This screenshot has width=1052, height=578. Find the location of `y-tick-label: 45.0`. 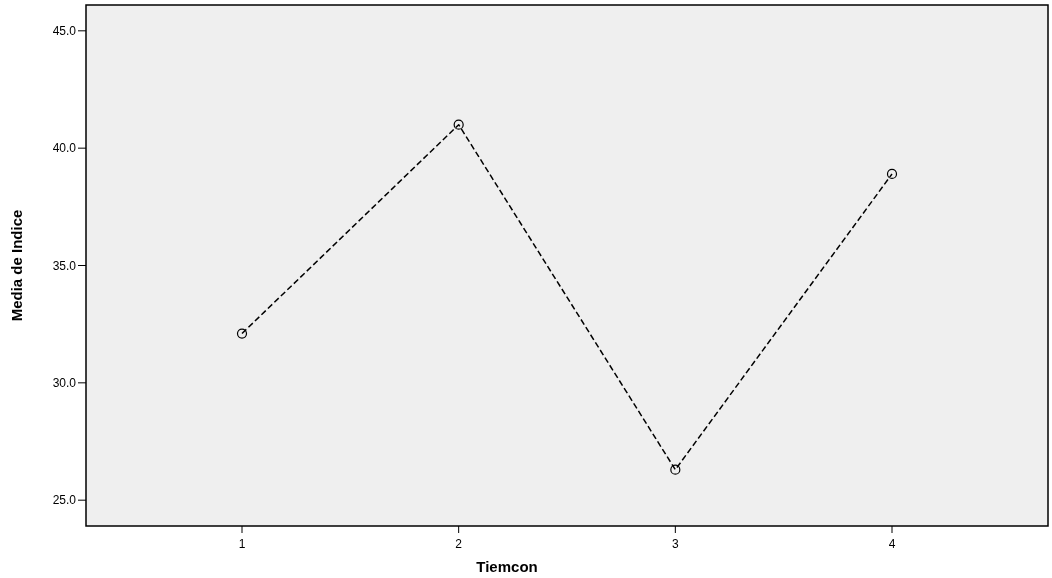

y-tick-label: 45.0 is located at coordinates (64, 31).